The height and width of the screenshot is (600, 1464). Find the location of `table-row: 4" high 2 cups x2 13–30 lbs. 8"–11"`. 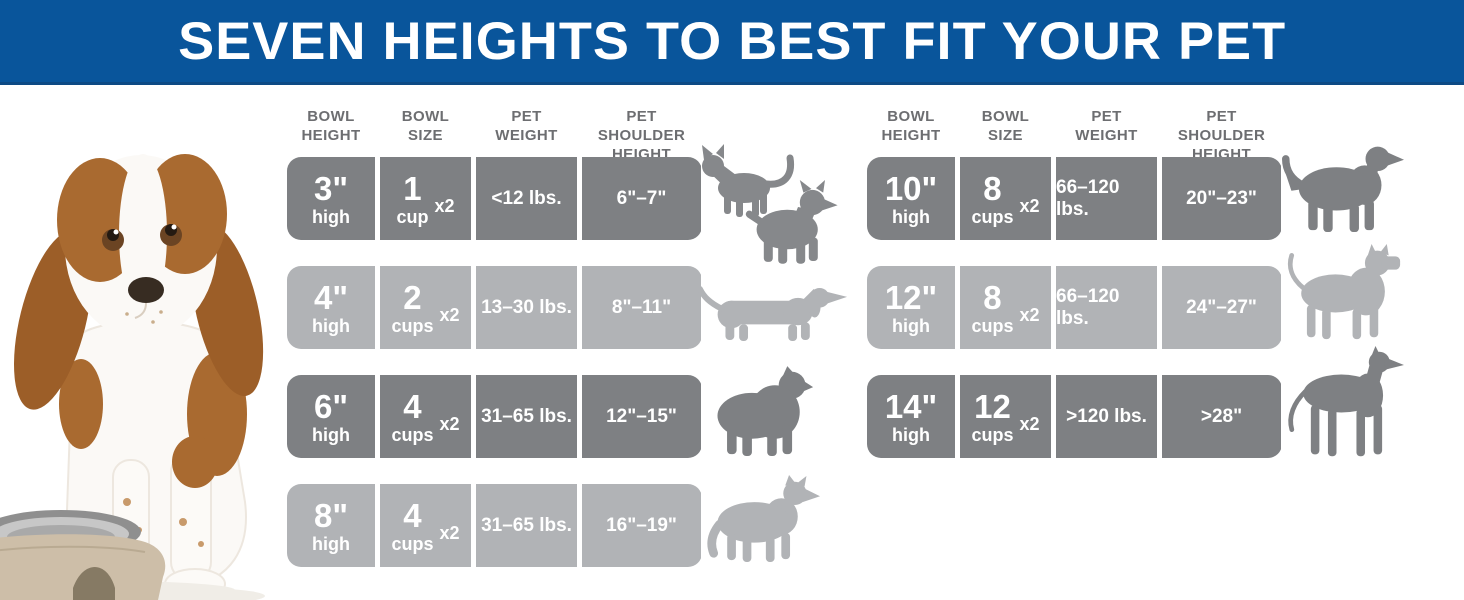

table-row: 4" high 2 cups x2 13–30 lbs. 8"–11" is located at coordinates (494, 307).